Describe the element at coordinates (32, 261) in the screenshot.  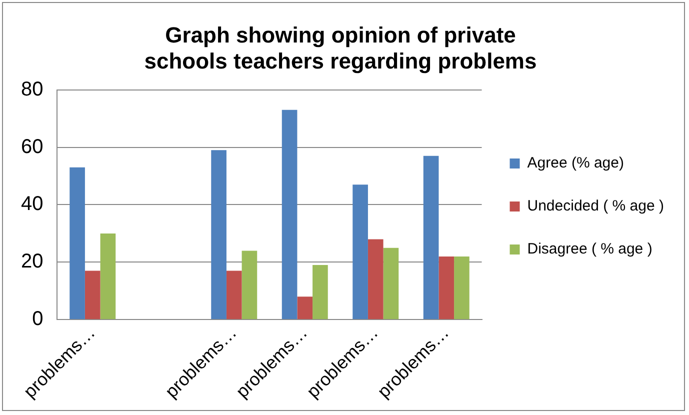
I see `y-tick-label: 20` at that location.